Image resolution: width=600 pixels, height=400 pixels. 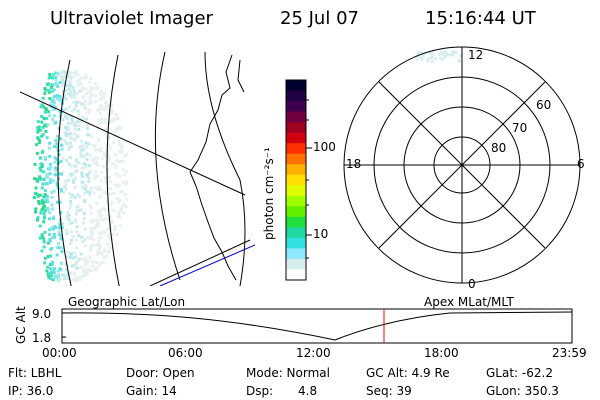 I want to click on ip-info: IP: 36.0, so click(x=31, y=391).